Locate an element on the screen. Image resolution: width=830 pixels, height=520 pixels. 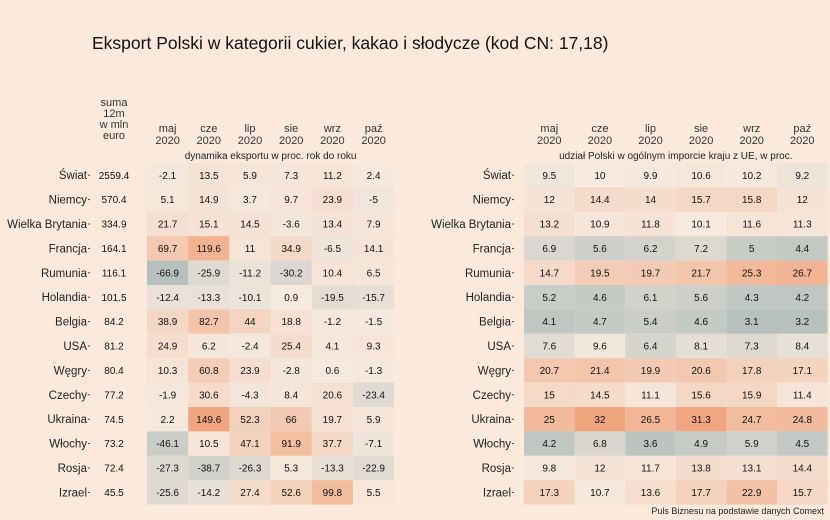
cell-value-label: 13.5 is located at coordinates (209, 176).